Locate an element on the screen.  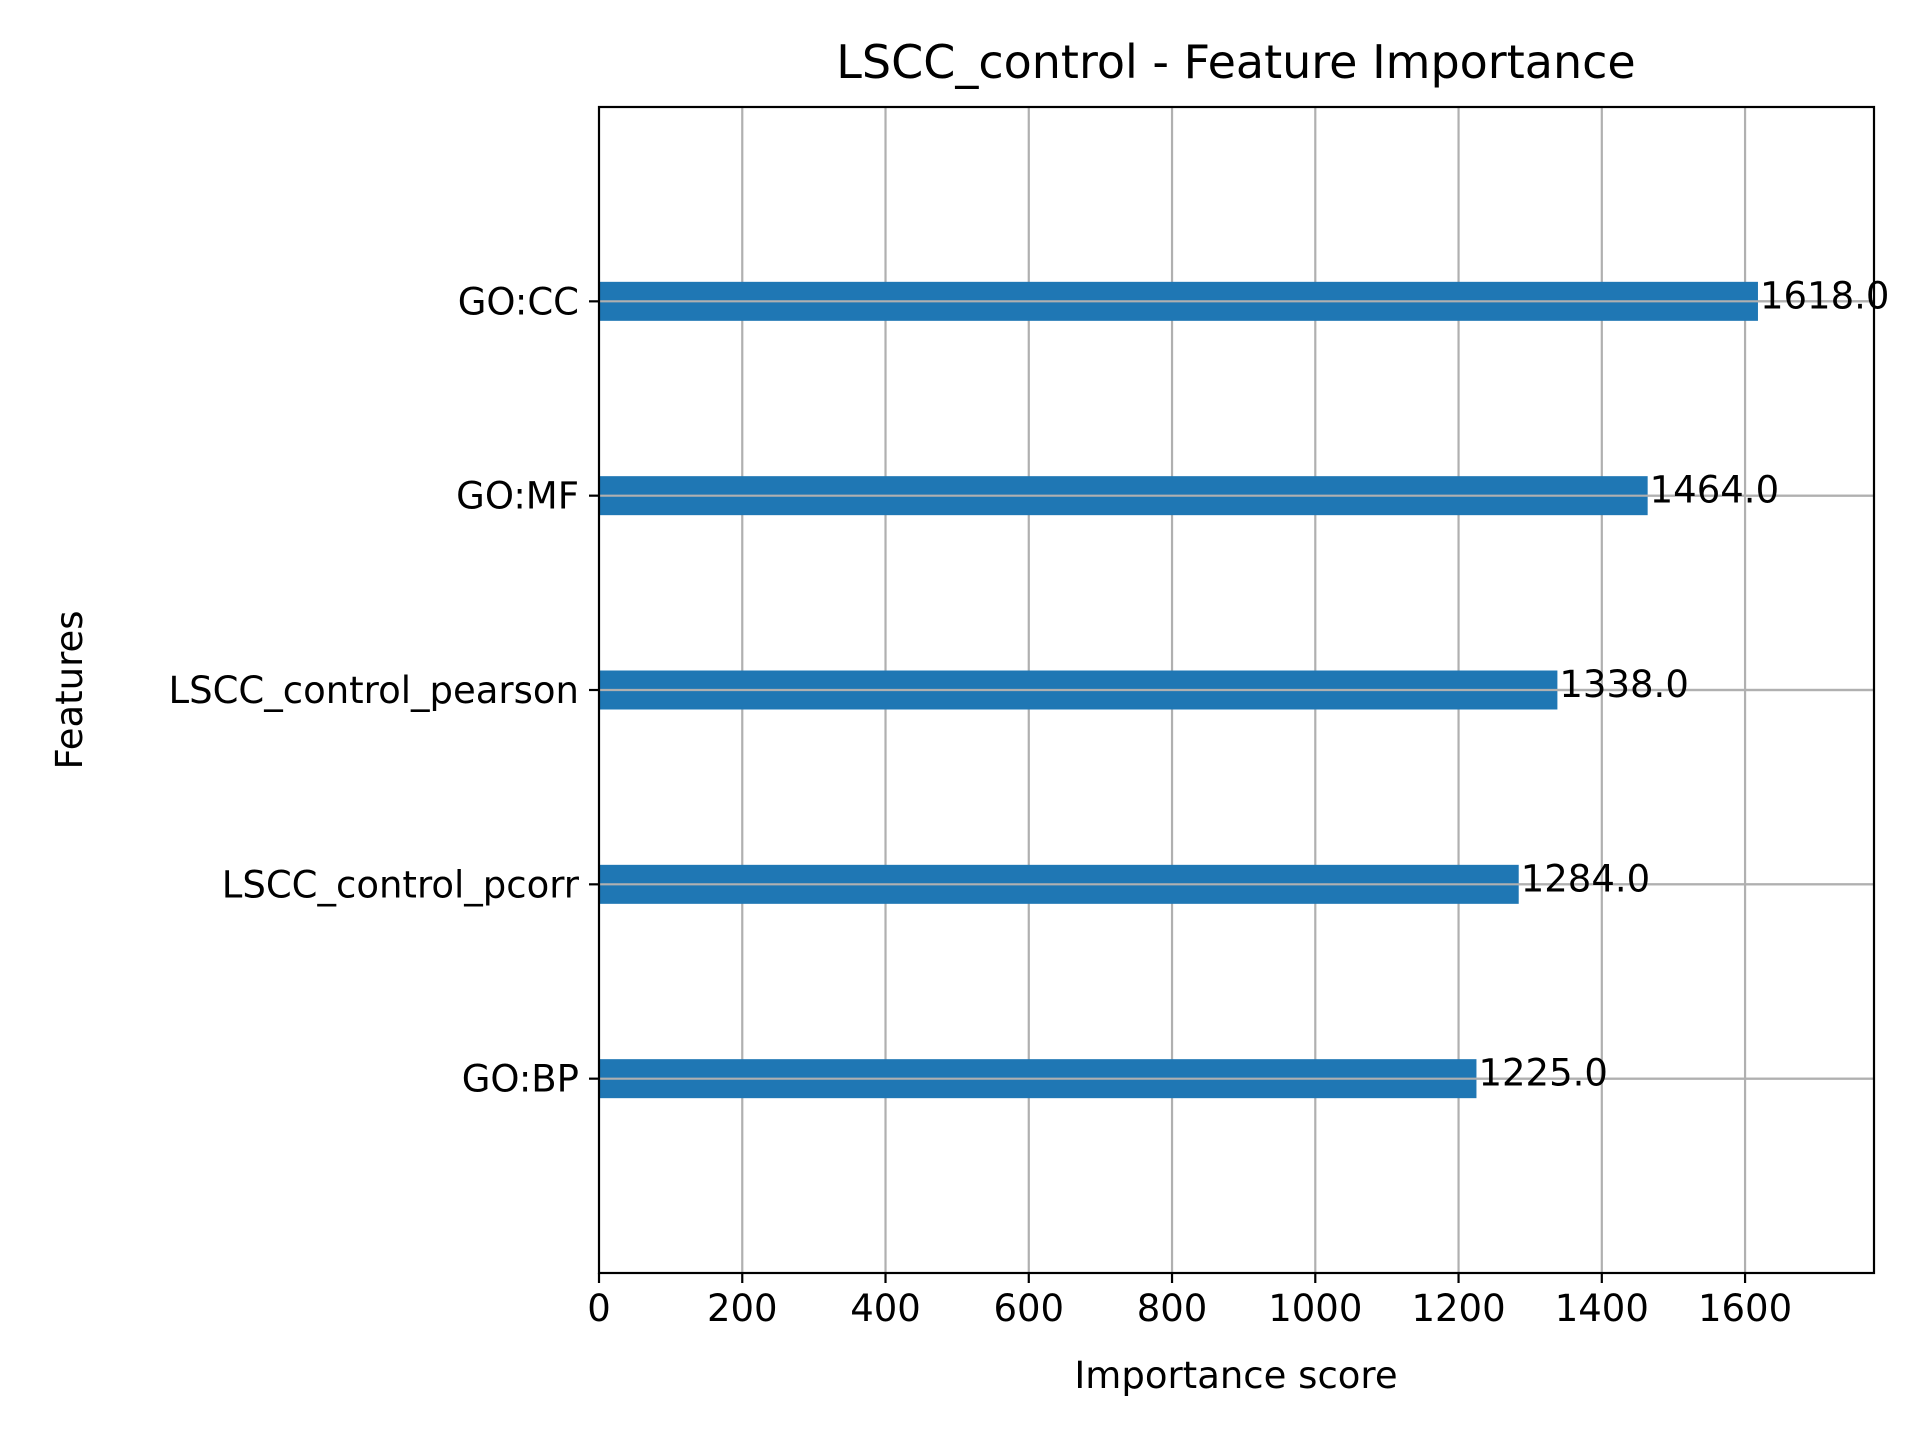
data-labels: 1225.0 1284.0 1338.0 1464.0 1618.0 is located at coordinates (1683, 684).